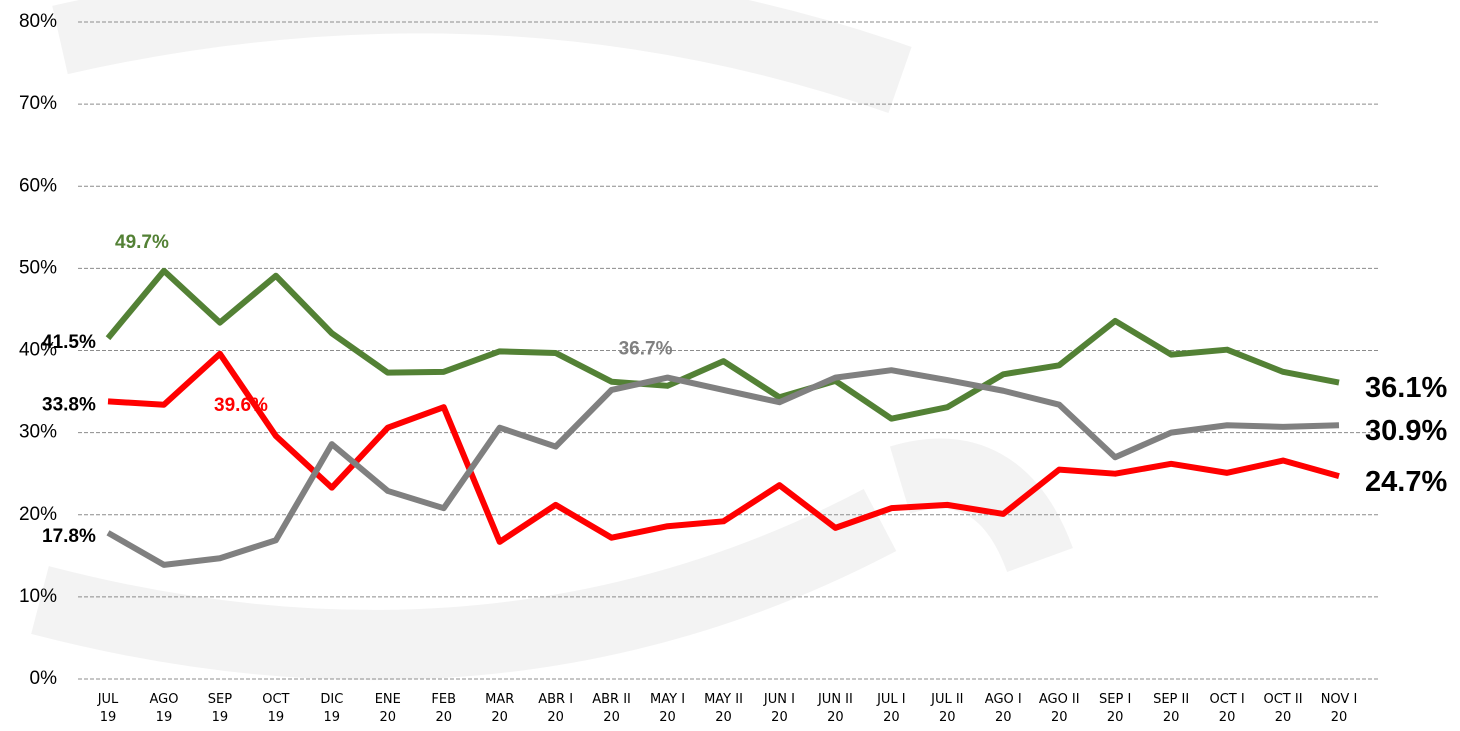 The image size is (1460, 731). Describe the element at coordinates (444, 708) in the screenshot. I see `x-tick-label: FEB 20` at that location.